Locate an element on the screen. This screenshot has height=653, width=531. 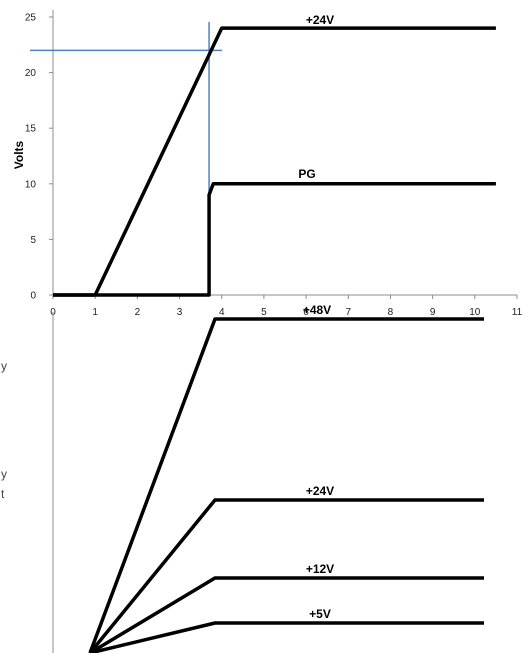
top-crosshair is located at coordinates (126, 111).